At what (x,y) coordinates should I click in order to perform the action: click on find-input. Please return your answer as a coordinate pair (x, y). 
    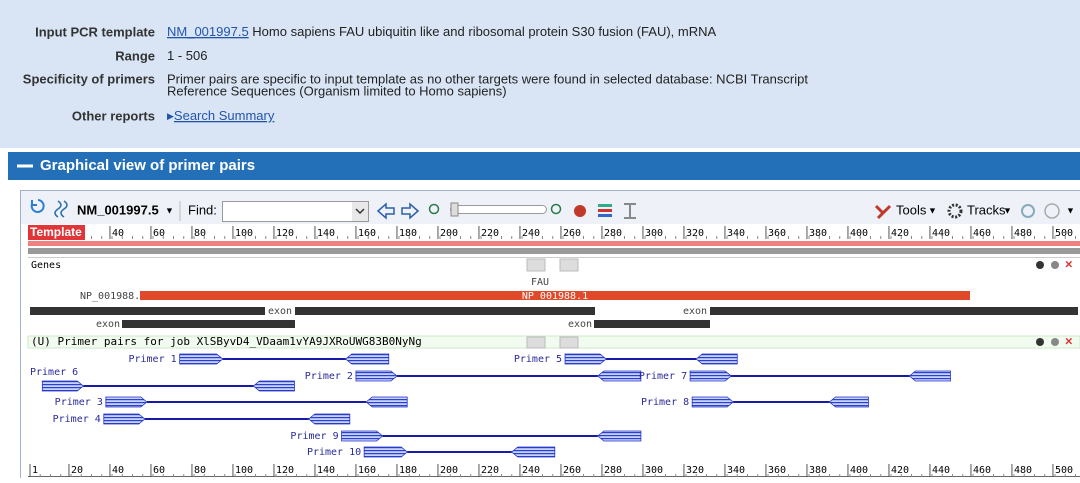
    Looking at the image, I should click on (296, 212).